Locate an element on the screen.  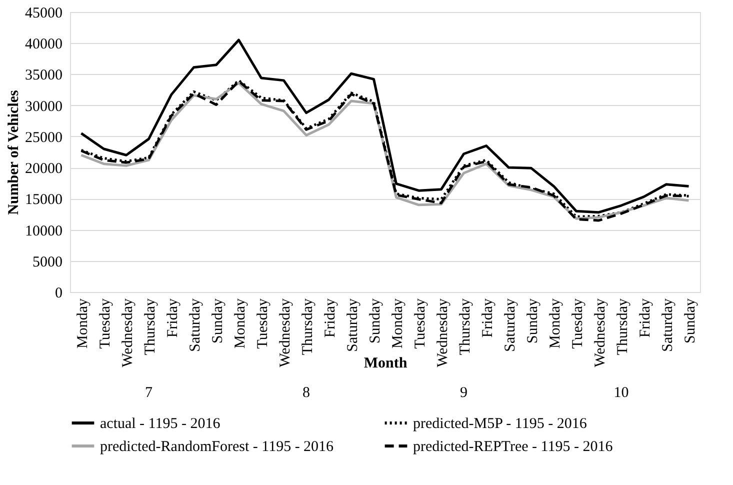
y-tick-label: 25000 is located at coordinates (43, 138).